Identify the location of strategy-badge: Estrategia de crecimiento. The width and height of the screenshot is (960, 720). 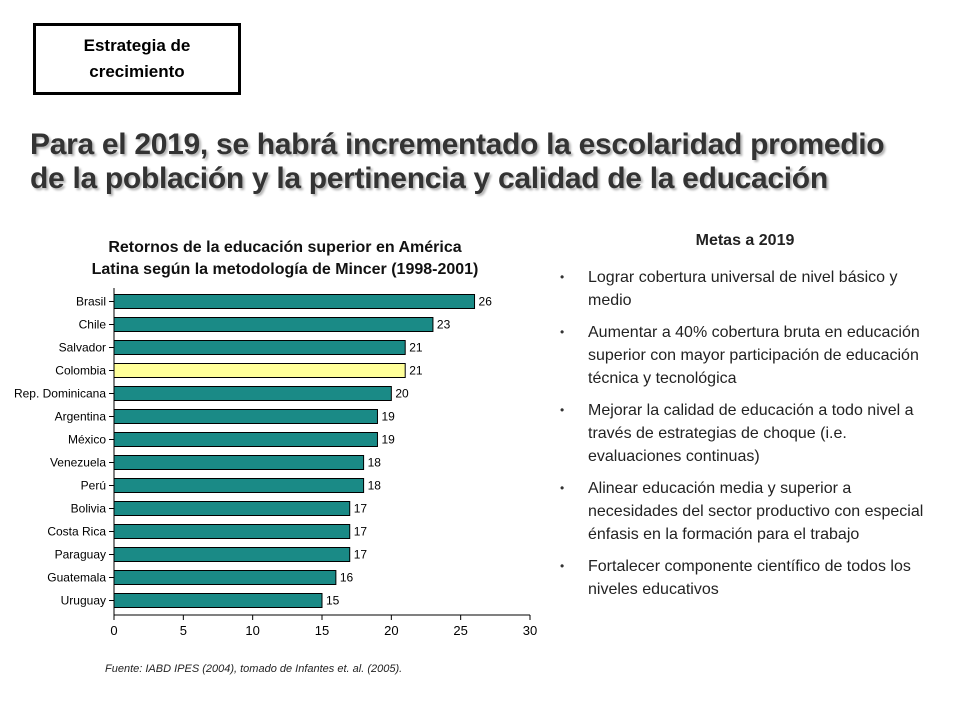
(137, 59).